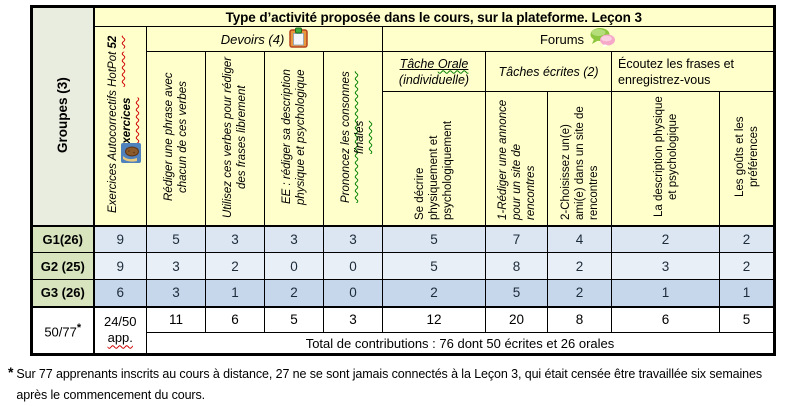 The width and height of the screenshot is (792, 406). What do you see at coordinates (11, 372) in the screenshot?
I see `footnote-asterisk: *` at bounding box center [11, 372].